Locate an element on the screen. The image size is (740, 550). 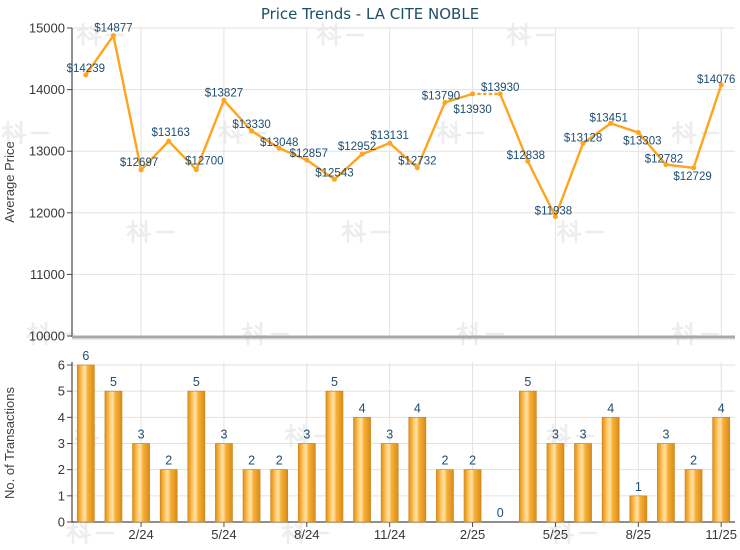
price-point-label: $11938 is located at coordinates (554, 212).